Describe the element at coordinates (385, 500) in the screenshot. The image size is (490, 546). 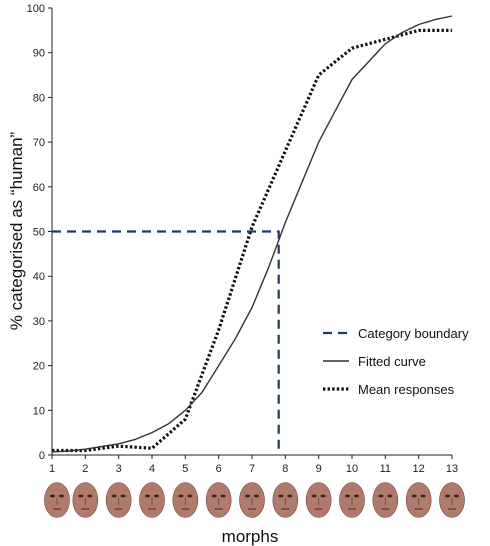
I see `face-11-icon` at that location.